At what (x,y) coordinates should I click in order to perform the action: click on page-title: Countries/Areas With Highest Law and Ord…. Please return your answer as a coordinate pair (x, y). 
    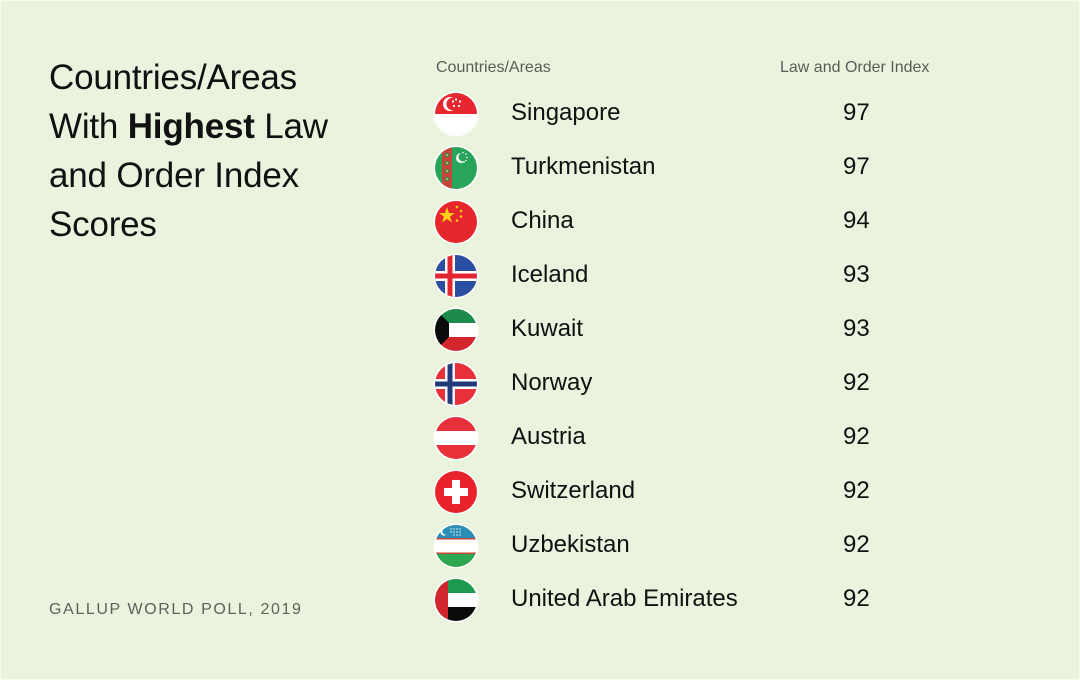
    Looking at the image, I should click on (219, 151).